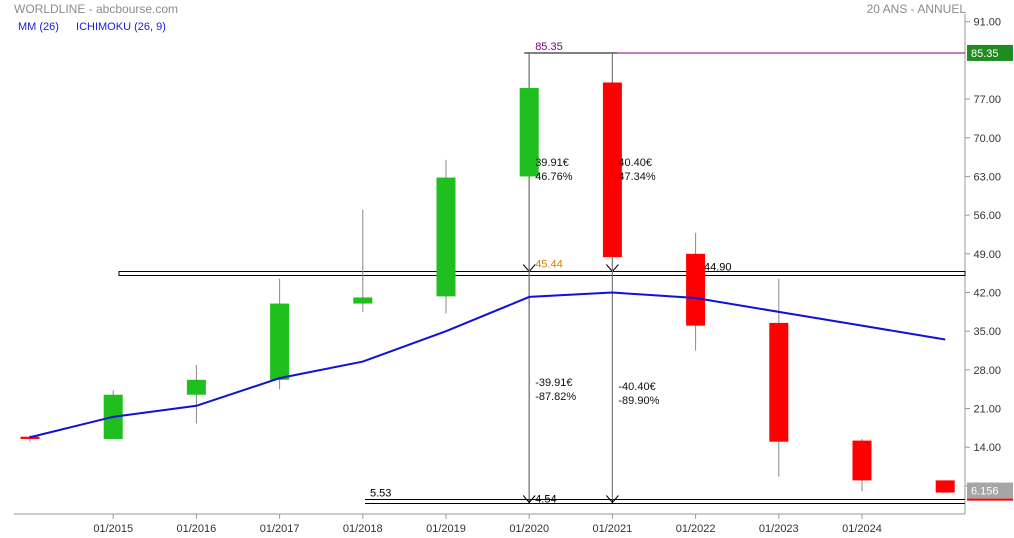 The width and height of the screenshot is (1014, 538). What do you see at coordinates (121, 27) in the screenshot?
I see `legend-ichimoku: ICHIMOKU (26, 9)` at bounding box center [121, 27].